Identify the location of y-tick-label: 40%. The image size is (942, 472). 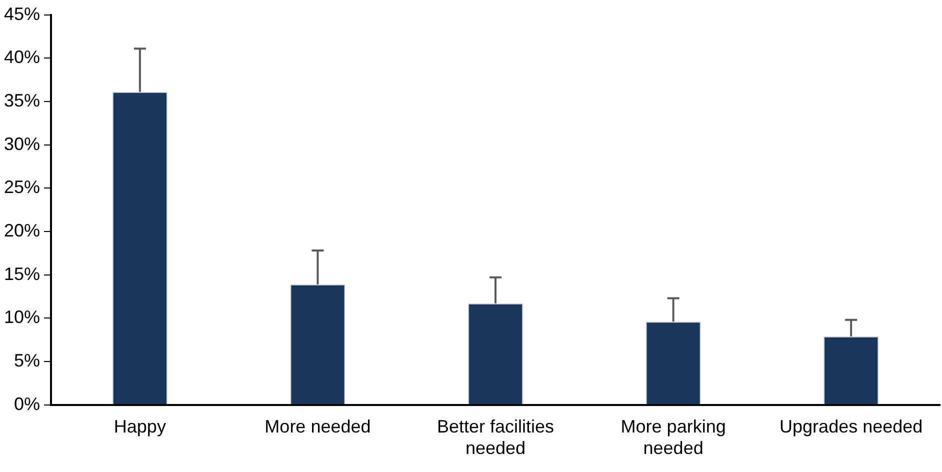
(22, 57).